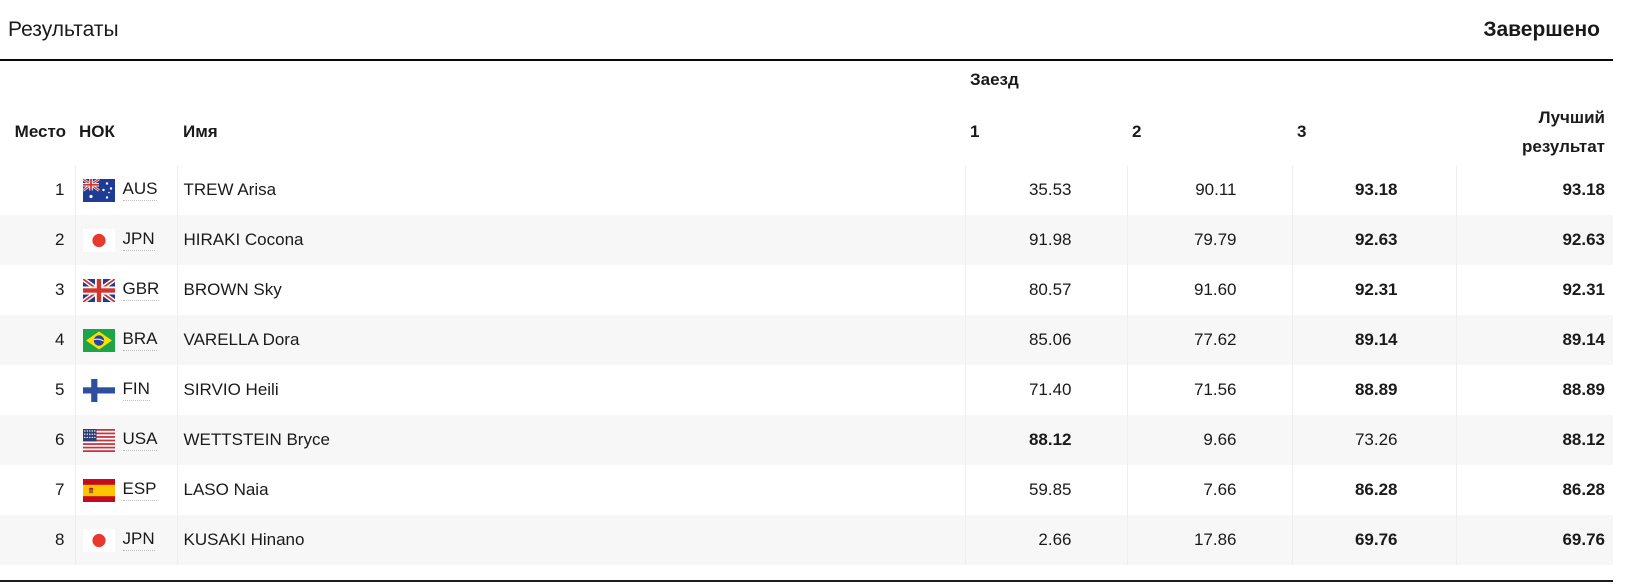 The height and width of the screenshot is (588, 1643). What do you see at coordinates (1045, 390) in the screenshot?
I see `run-1-score-cell: 71.40` at bounding box center [1045, 390].